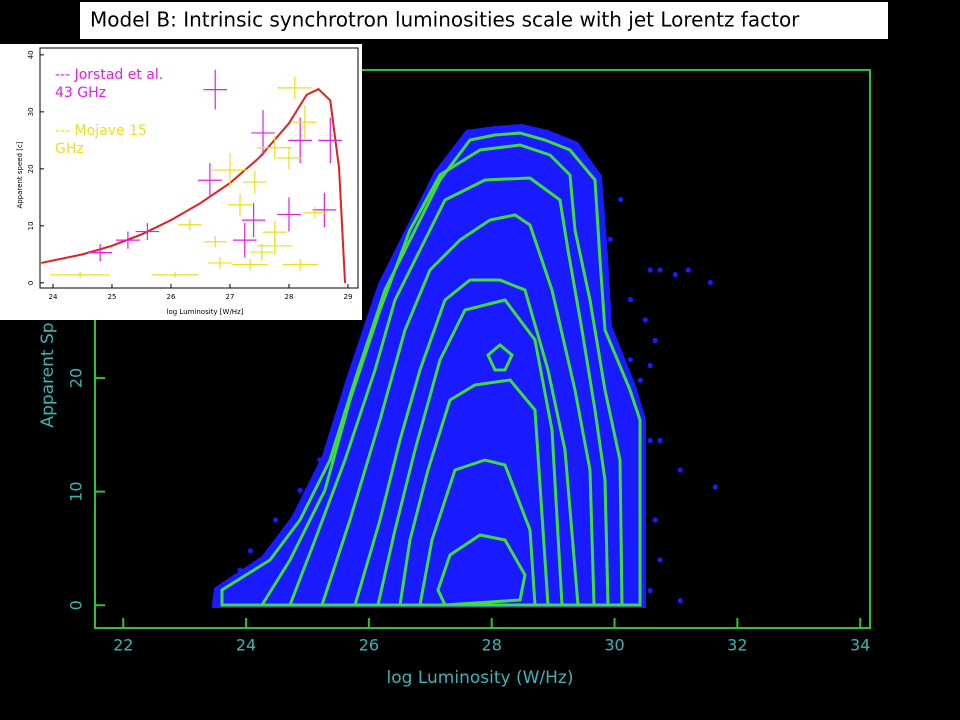  I want to click on legend-label: --- Mojave 15 GHz, so click(101, 140).